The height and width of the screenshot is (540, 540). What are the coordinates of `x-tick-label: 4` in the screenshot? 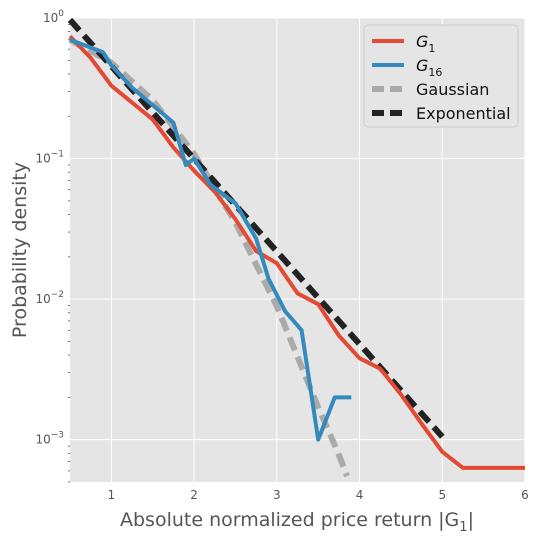 It's located at (360, 495).